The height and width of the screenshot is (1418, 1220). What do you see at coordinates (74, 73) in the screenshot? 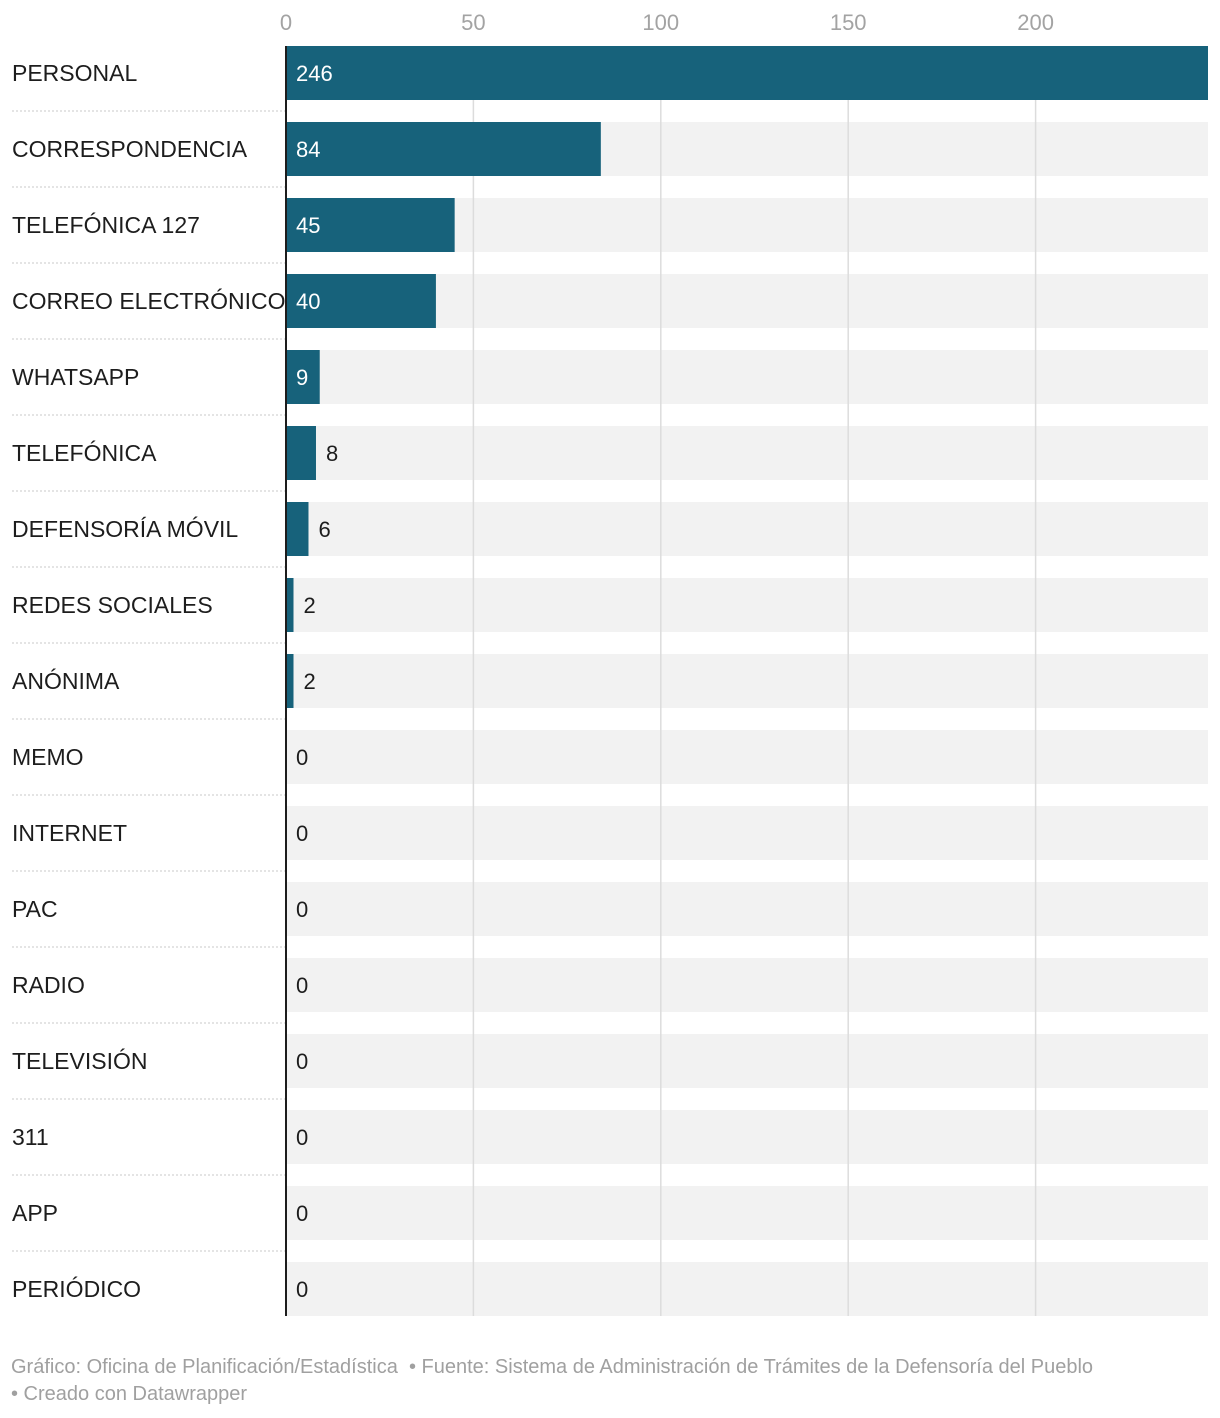
I see `category-label: PERSONAL` at bounding box center [74, 73].